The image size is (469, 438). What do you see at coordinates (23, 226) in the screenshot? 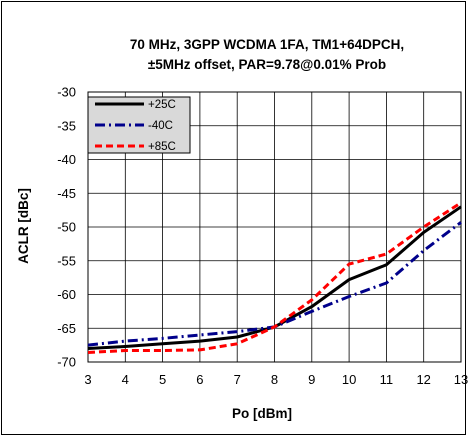
I see `y-axis-label: ACLR [dBc]` at bounding box center [23, 226].